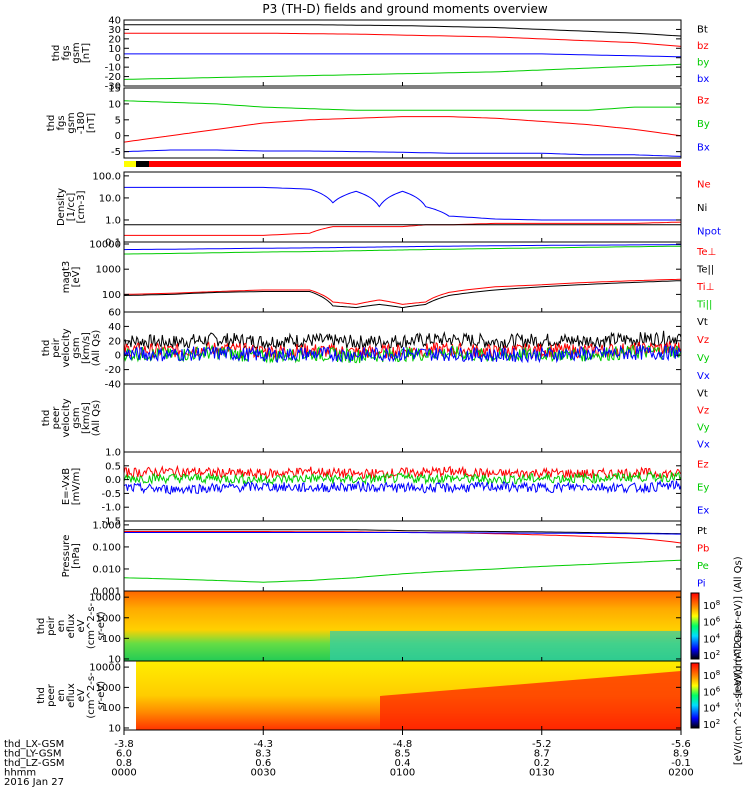 The width and height of the screenshot is (750, 800). Describe the element at coordinates (704, 185) in the screenshot. I see `legend-Ne: Ne` at that location.